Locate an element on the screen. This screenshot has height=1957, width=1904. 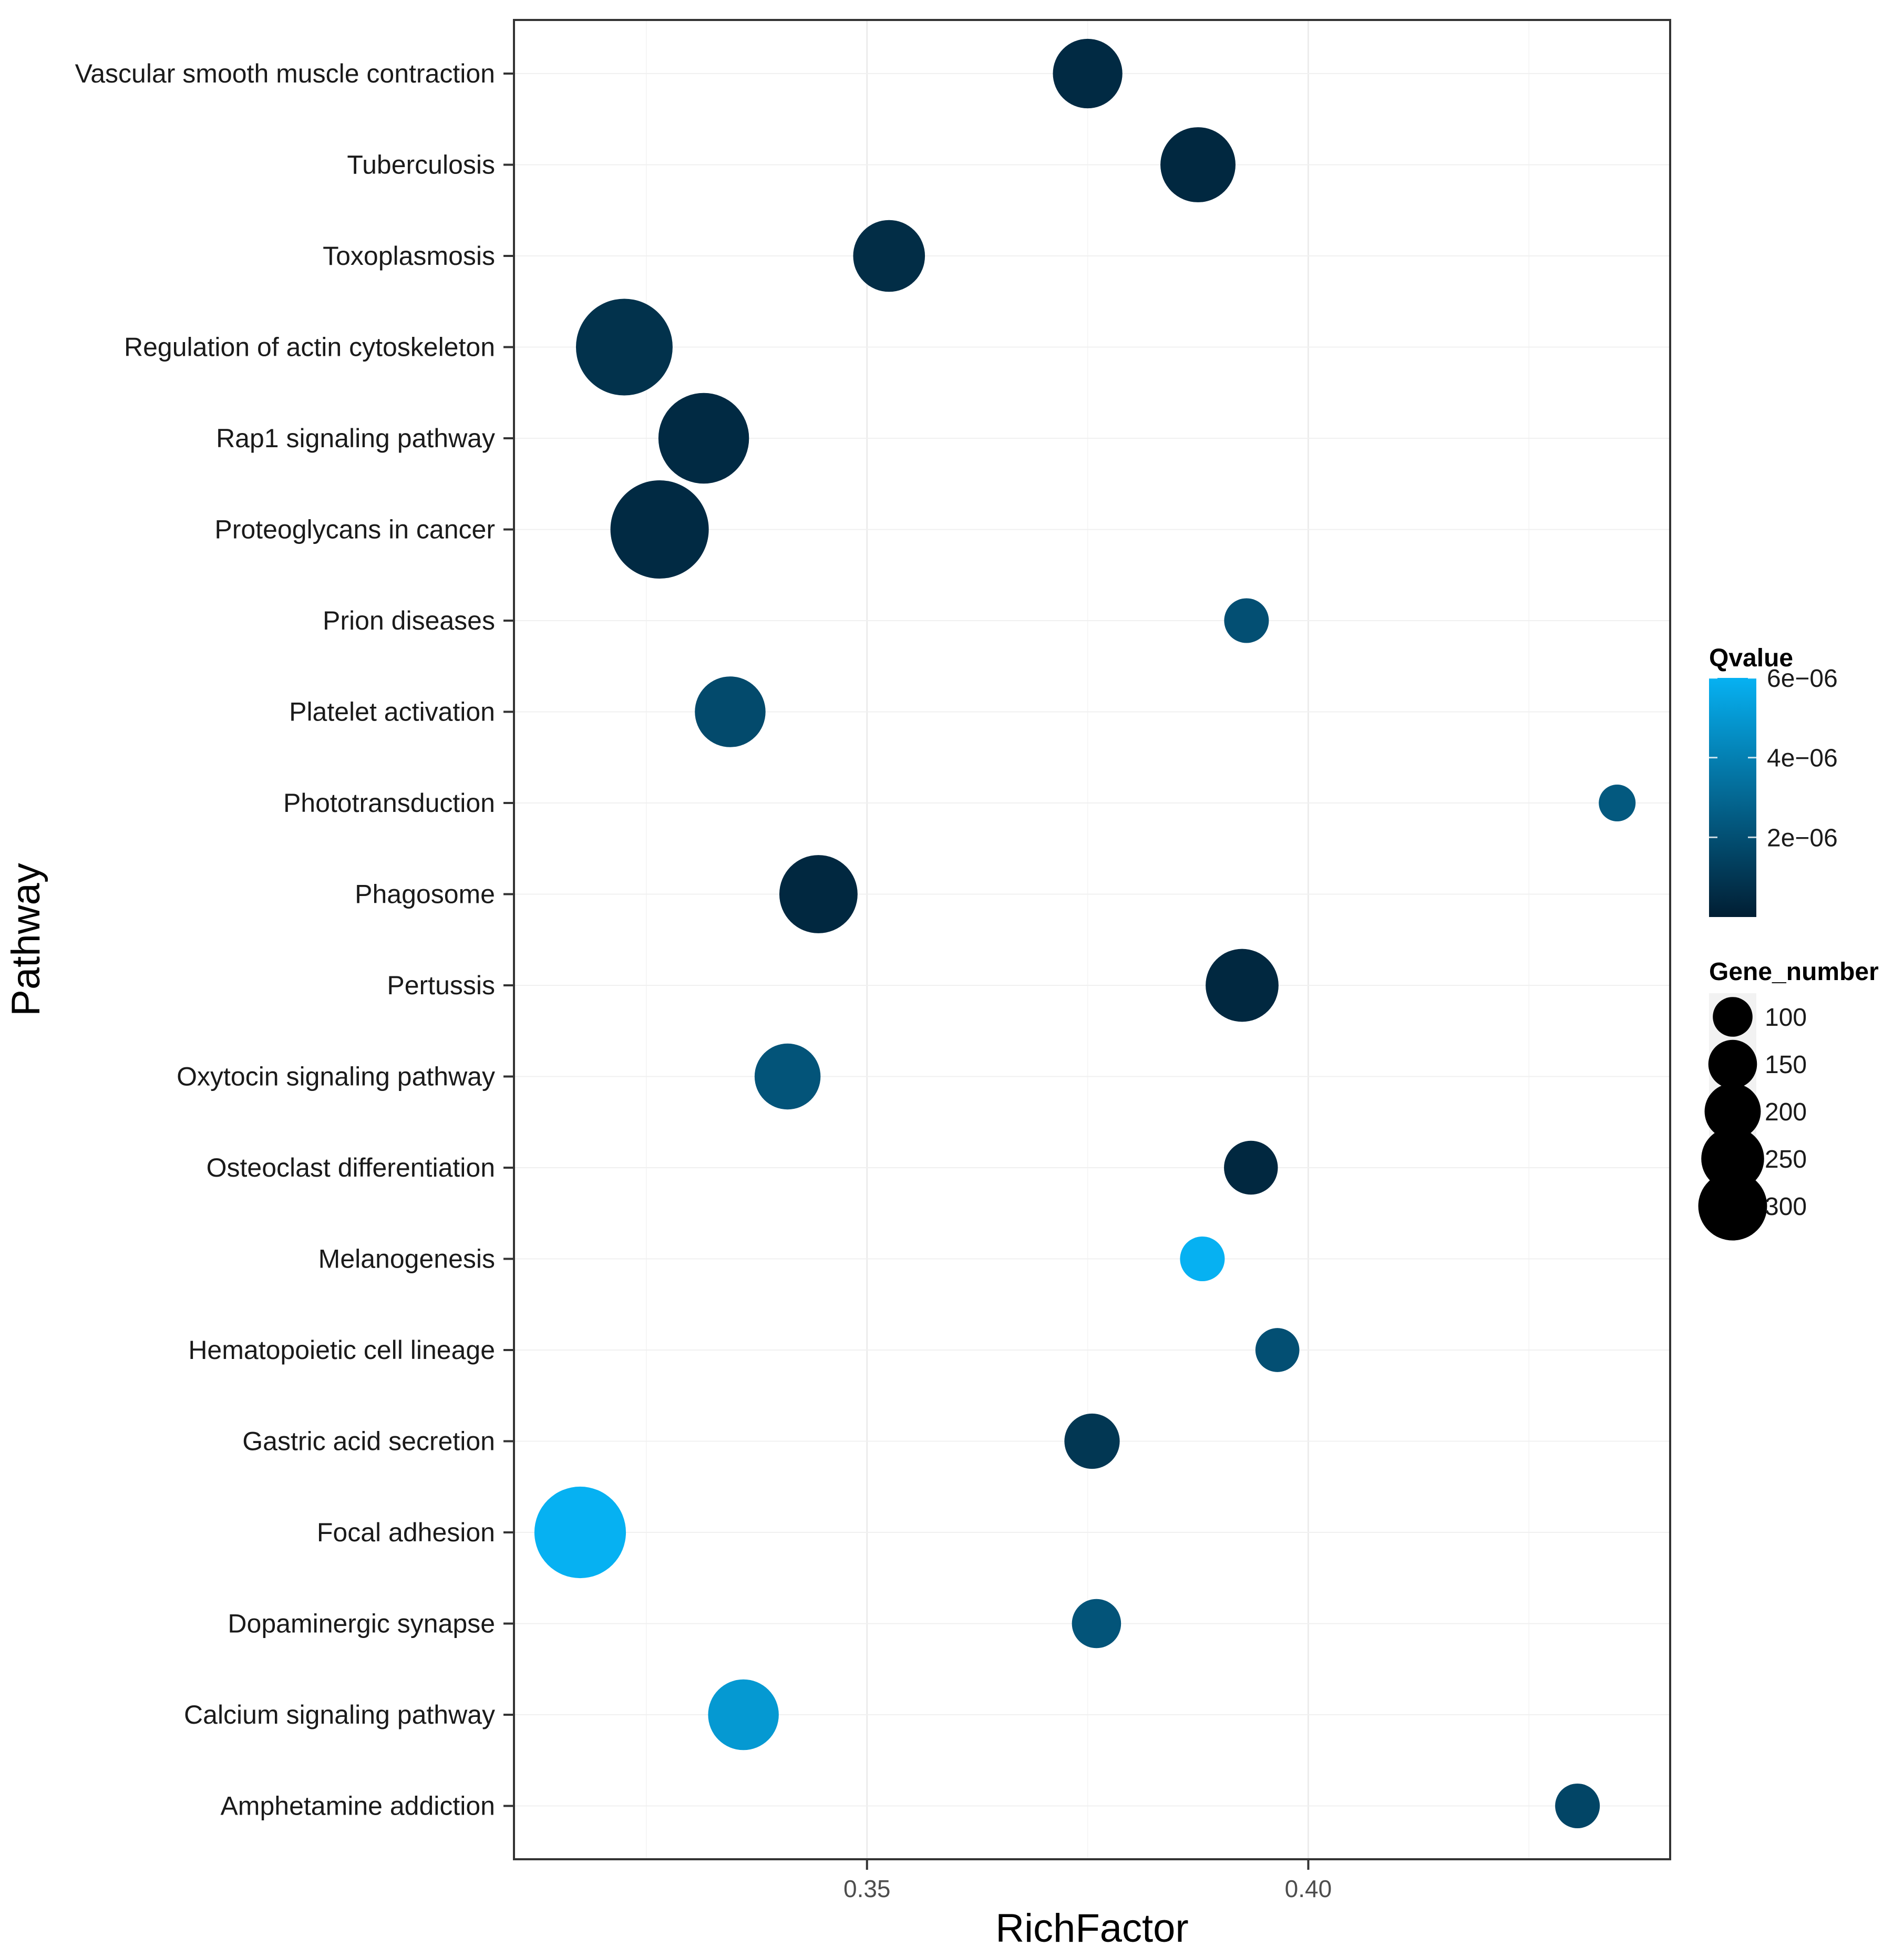
gene-number-legend: Gene_number 100 150 200 250 300 is located at coordinates (1788, 1099).